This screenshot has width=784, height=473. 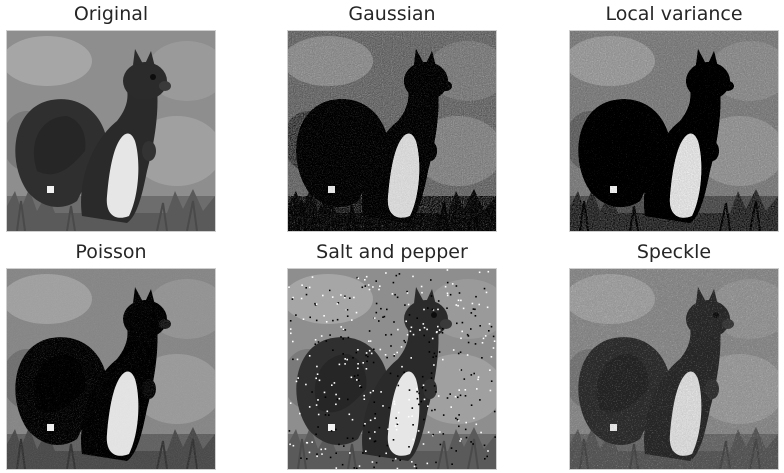 I want to click on panel-title: Salt and pepper, so click(x=392, y=252).